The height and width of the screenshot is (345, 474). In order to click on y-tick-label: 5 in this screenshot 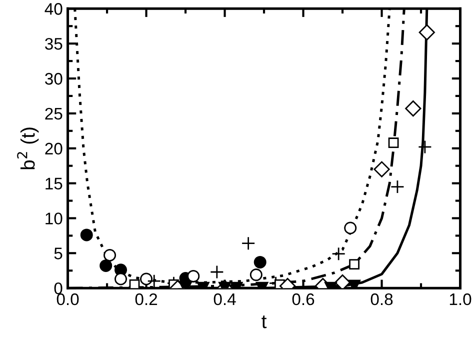, I will do `click(58, 254)`.